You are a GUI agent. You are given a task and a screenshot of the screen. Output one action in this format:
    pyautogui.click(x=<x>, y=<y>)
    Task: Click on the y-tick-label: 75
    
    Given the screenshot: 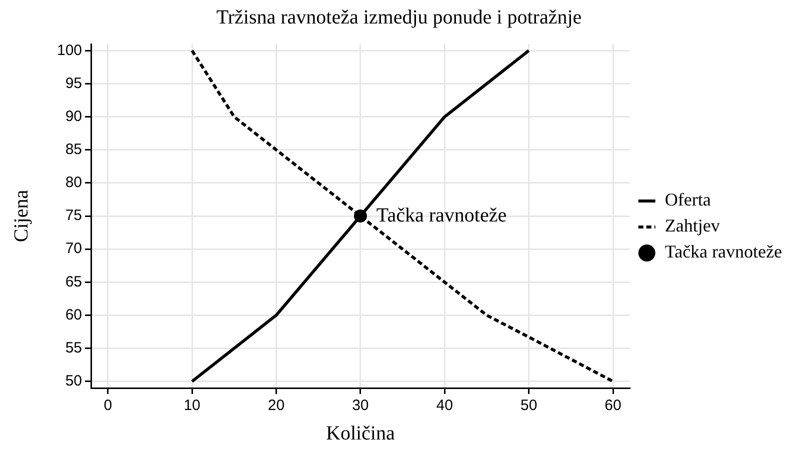 What is the action you would take?
    pyautogui.click(x=73, y=215)
    